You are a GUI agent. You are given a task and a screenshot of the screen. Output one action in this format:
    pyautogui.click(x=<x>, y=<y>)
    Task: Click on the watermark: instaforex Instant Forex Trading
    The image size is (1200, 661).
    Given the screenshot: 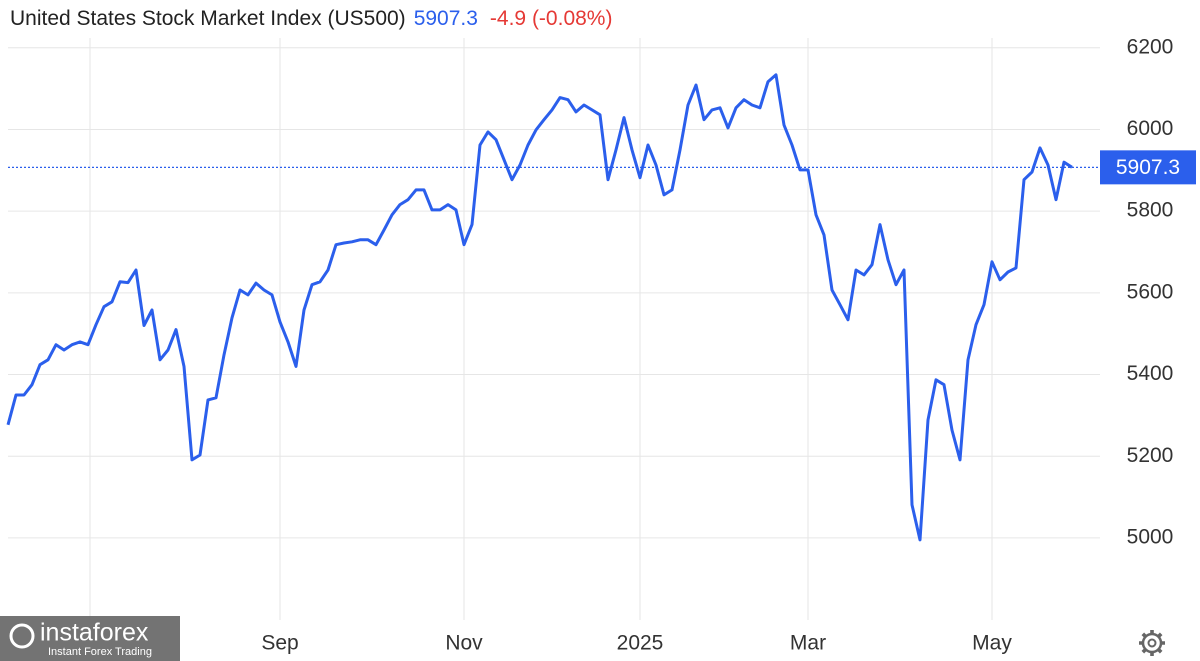 What is the action you would take?
    pyautogui.click(x=90, y=638)
    